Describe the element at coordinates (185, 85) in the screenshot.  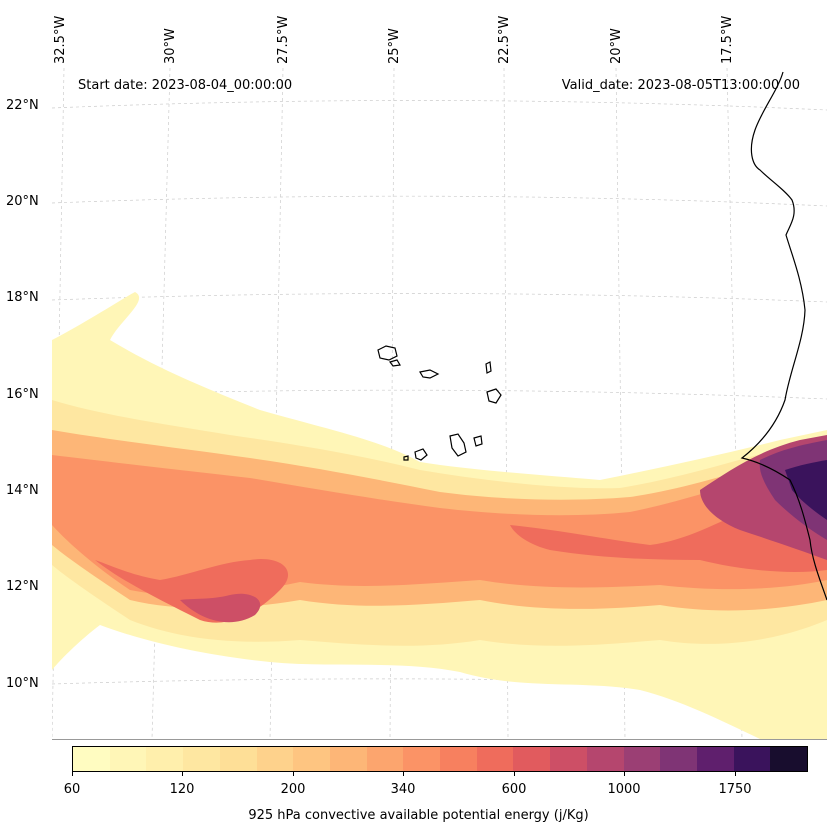
I see `start-date: Start date: 2023-08-04_00:00:00` at that location.